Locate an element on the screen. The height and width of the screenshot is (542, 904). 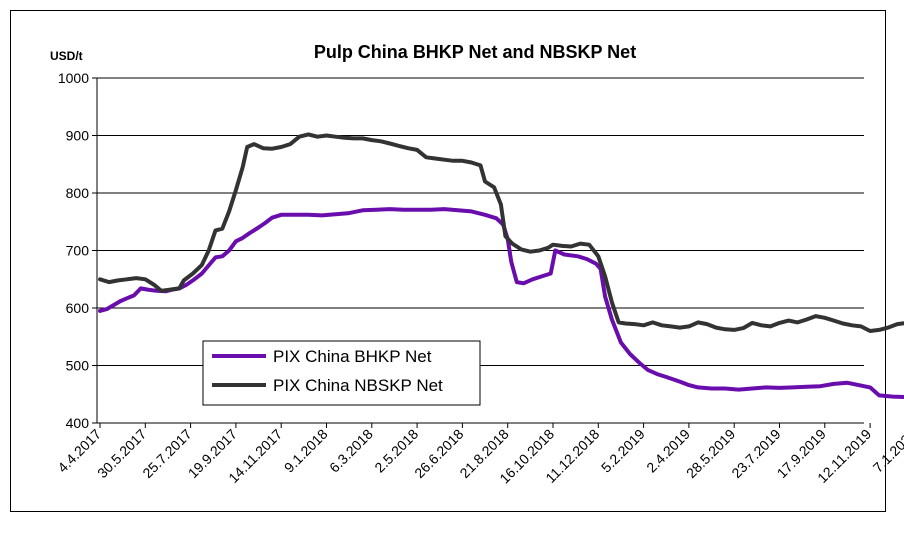
x-tick-label: 5.2.2019 is located at coordinates (623, 451).